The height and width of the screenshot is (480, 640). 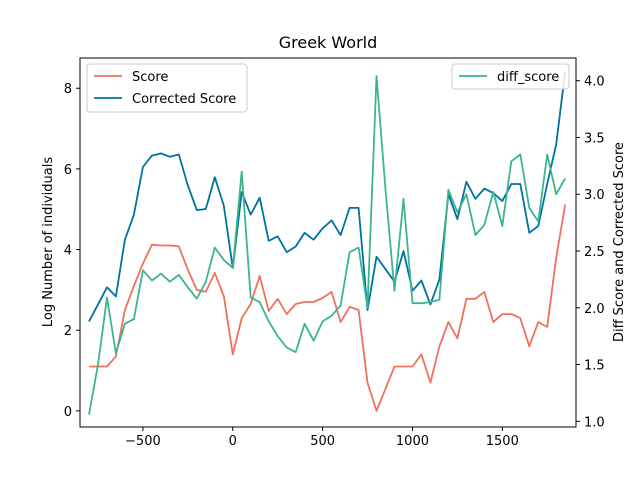 I want to click on y-left-tick-label: 2, so click(x=68, y=331).